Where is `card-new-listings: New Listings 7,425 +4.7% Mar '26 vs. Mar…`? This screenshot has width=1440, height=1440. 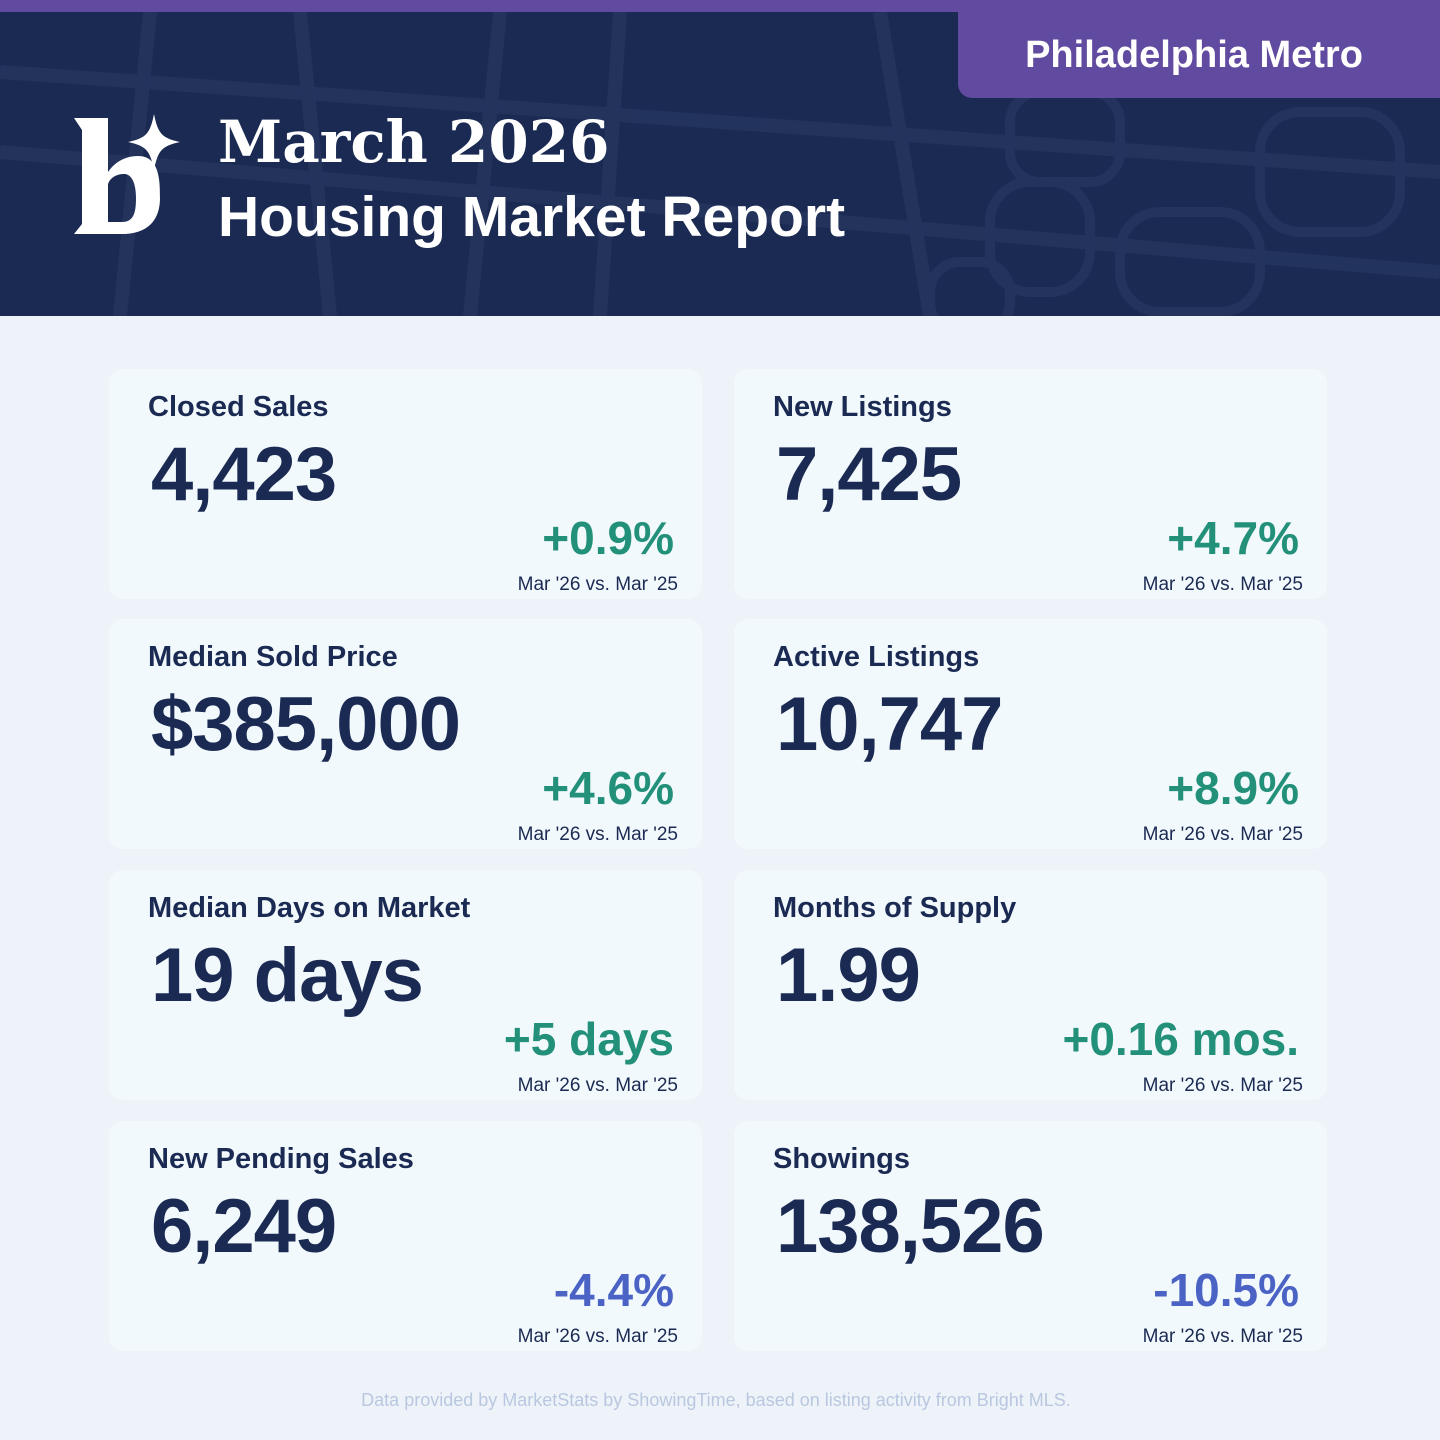 card-new-listings: New Listings 7,425 +4.7% Mar '26 vs. Mar… is located at coordinates (1030, 484).